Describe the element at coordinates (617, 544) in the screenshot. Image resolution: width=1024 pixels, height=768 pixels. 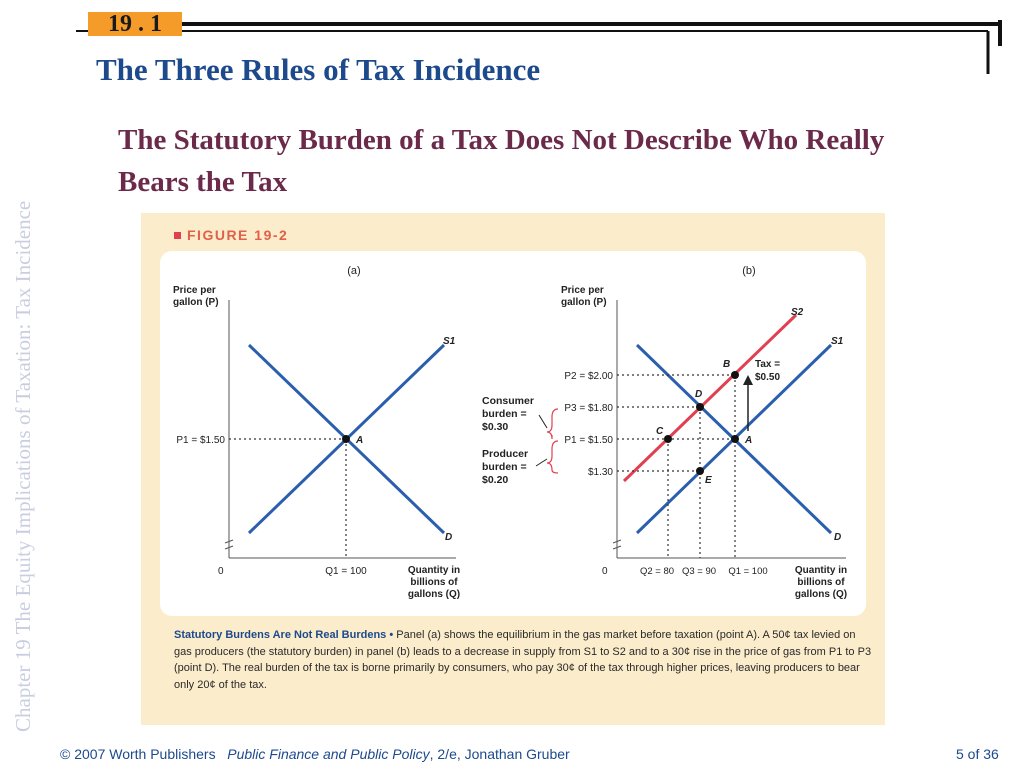
I see `panel-b-axis-break` at that location.